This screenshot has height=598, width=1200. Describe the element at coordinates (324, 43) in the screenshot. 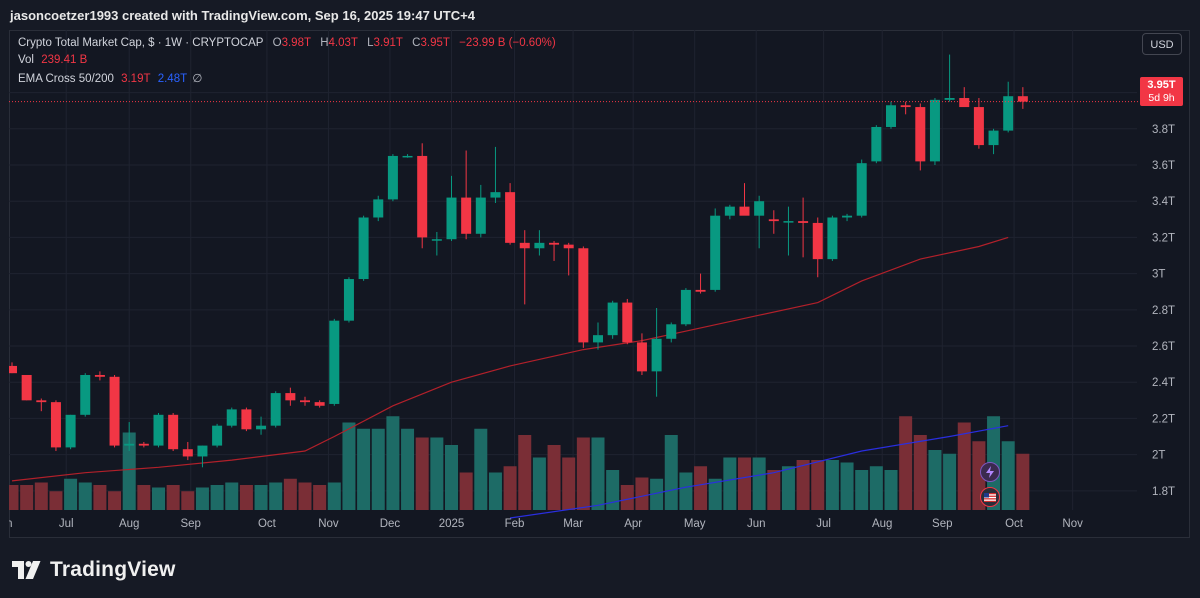

I see `legend-high-label: H` at that location.